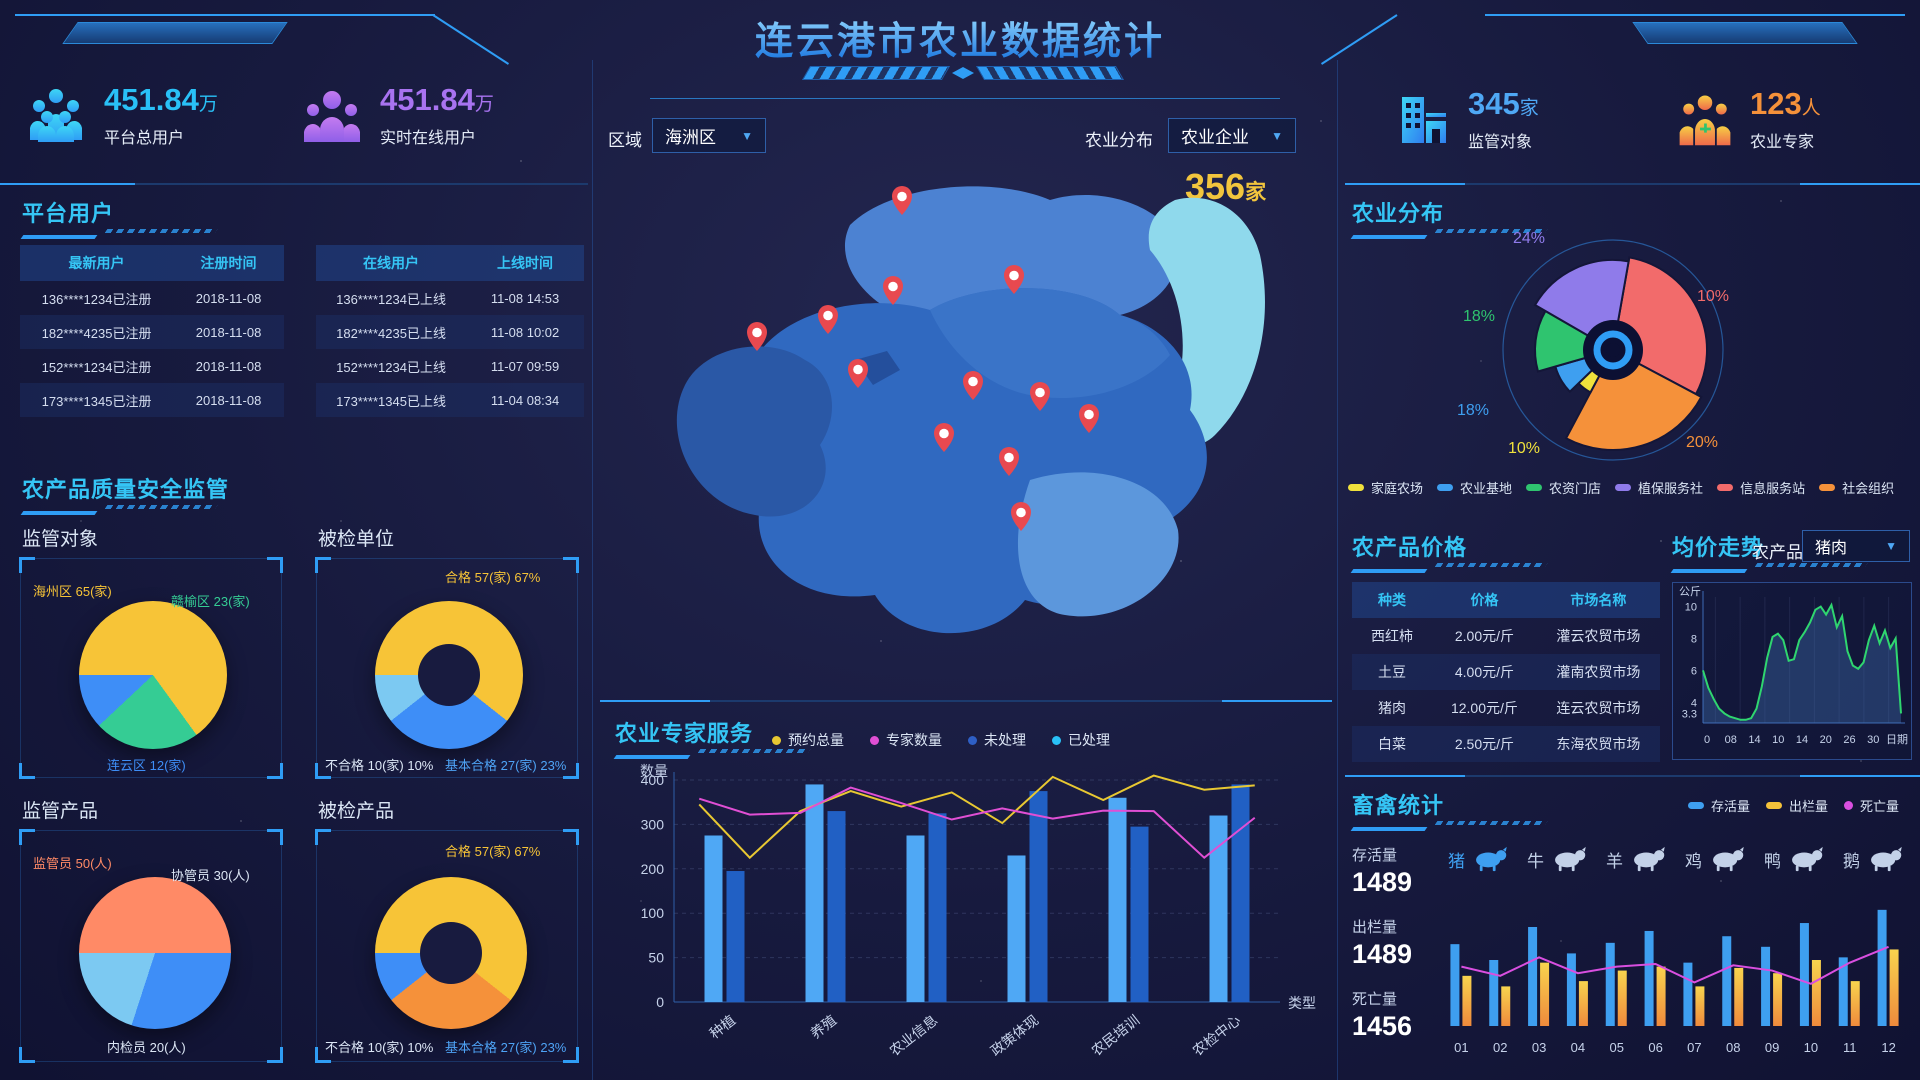  I want to click on price-trend-chart: 公斤 10 8 6 43.3 0 08 14 10 14 20 26 30 日期, so click(1793, 665).